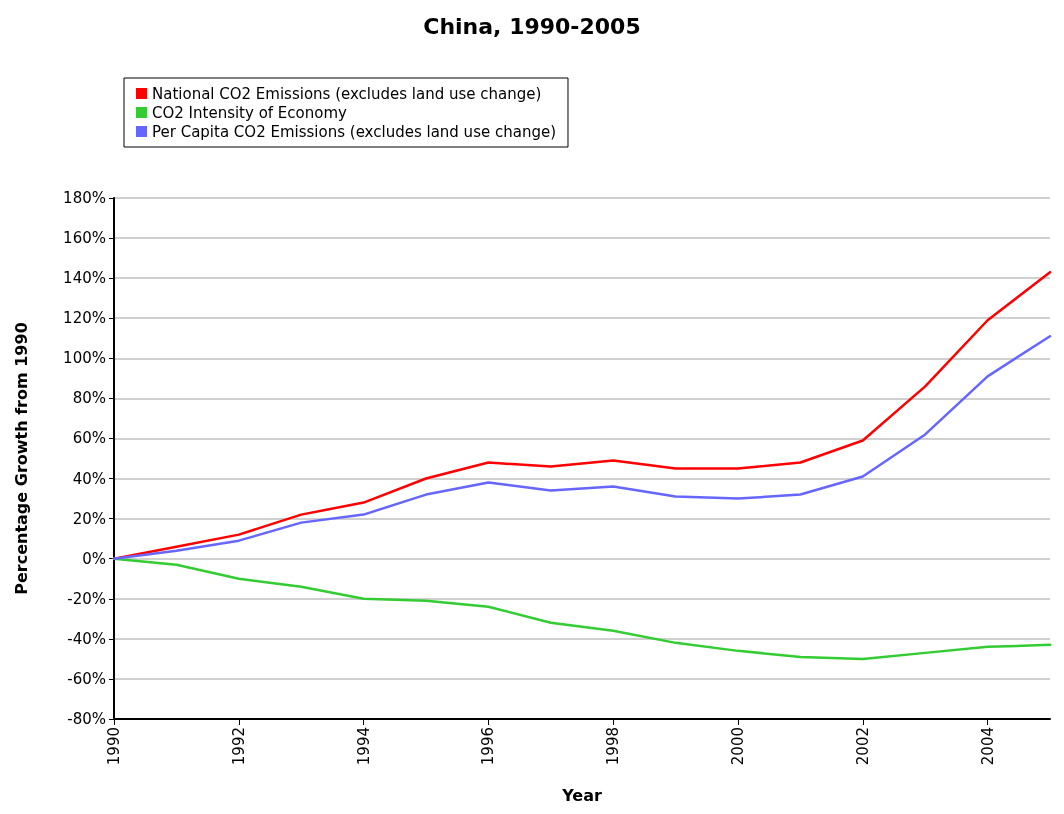  Describe the element at coordinates (21, 458) in the screenshot. I see `y-axis-title: Percentage Growth from 1990` at that location.